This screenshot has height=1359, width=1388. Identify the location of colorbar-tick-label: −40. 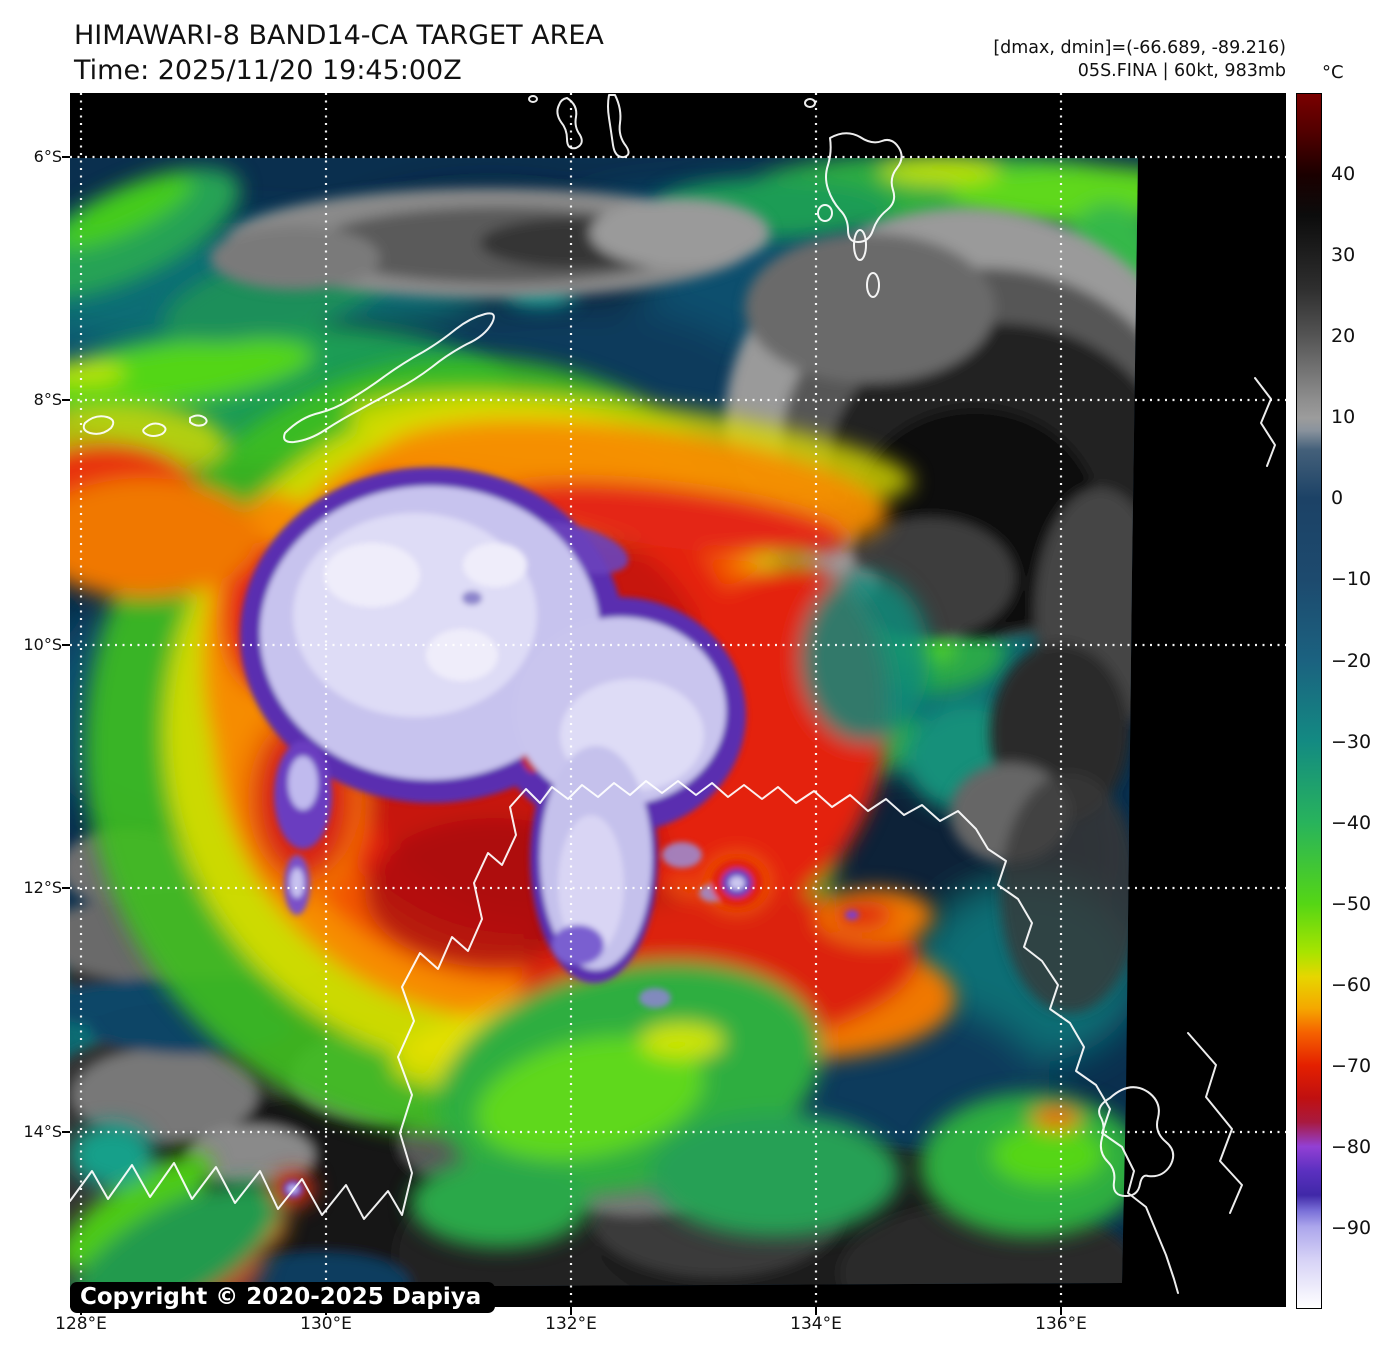
(1351, 823).